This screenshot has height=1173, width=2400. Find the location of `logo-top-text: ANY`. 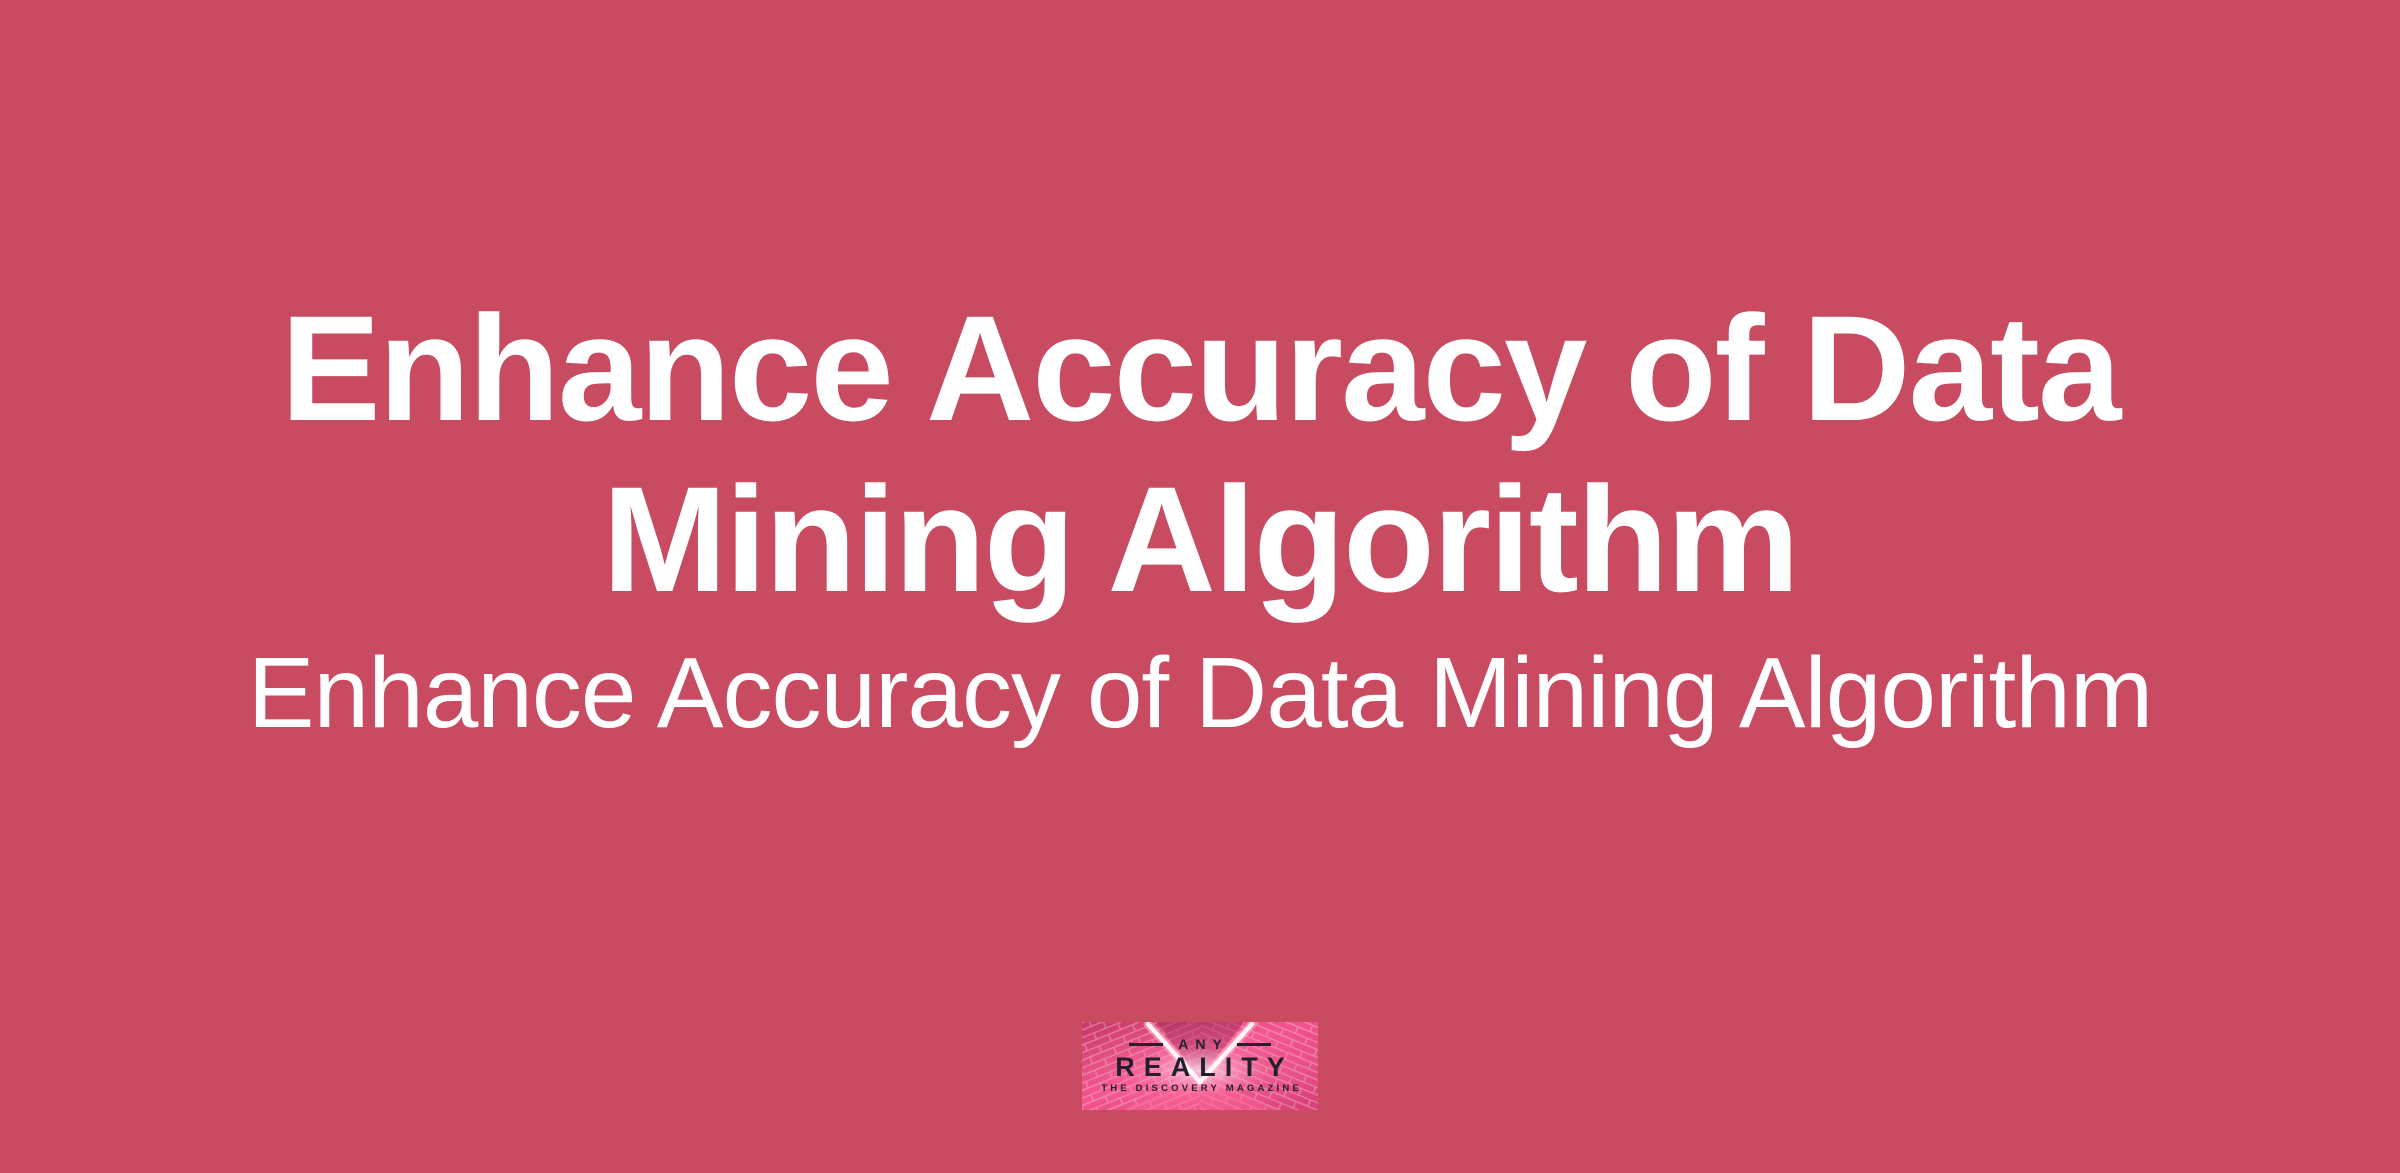

logo-top-text: ANY is located at coordinates (1203, 1044).